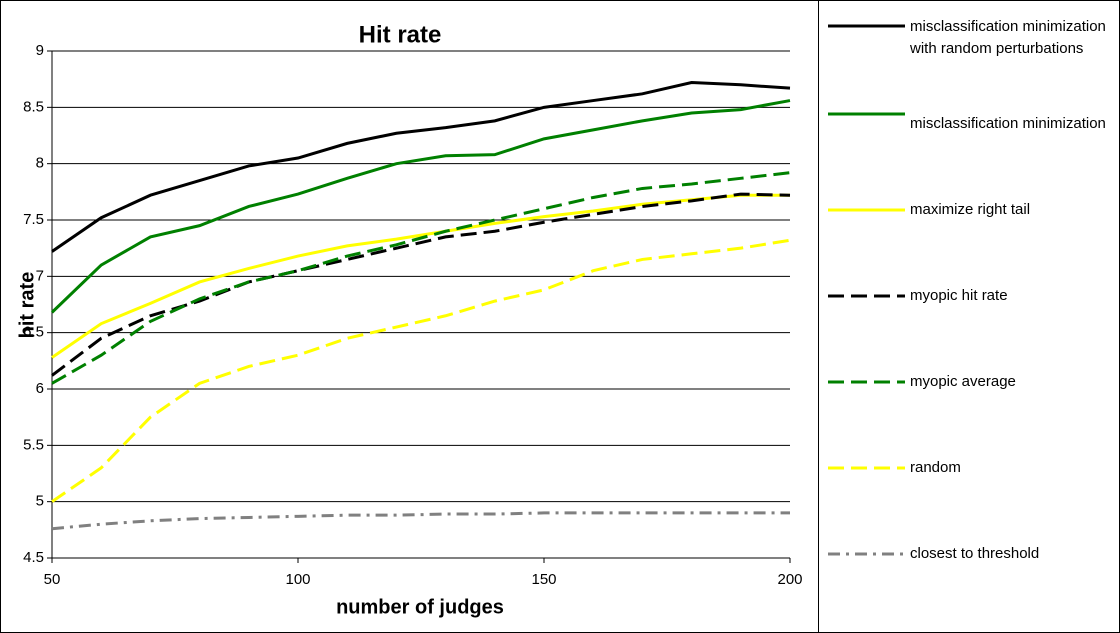 This screenshot has width=1120, height=633. What do you see at coordinates (420, 521) in the screenshot?
I see `series-line` at bounding box center [420, 521].